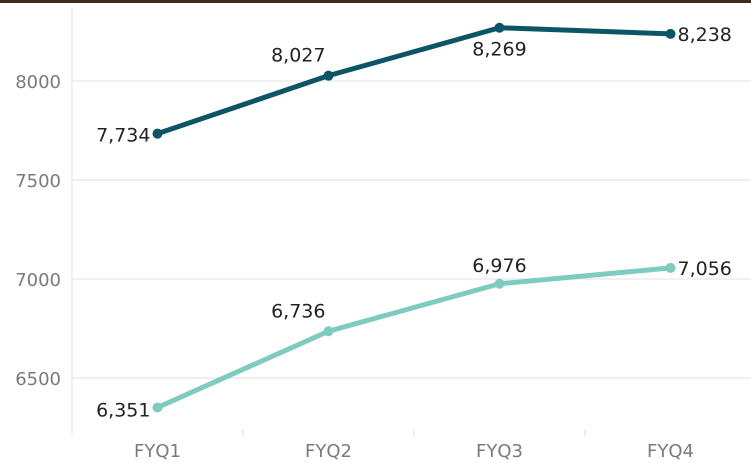 The image size is (751, 463). I want to click on x-tick-label: FYQ2, so click(328, 451).